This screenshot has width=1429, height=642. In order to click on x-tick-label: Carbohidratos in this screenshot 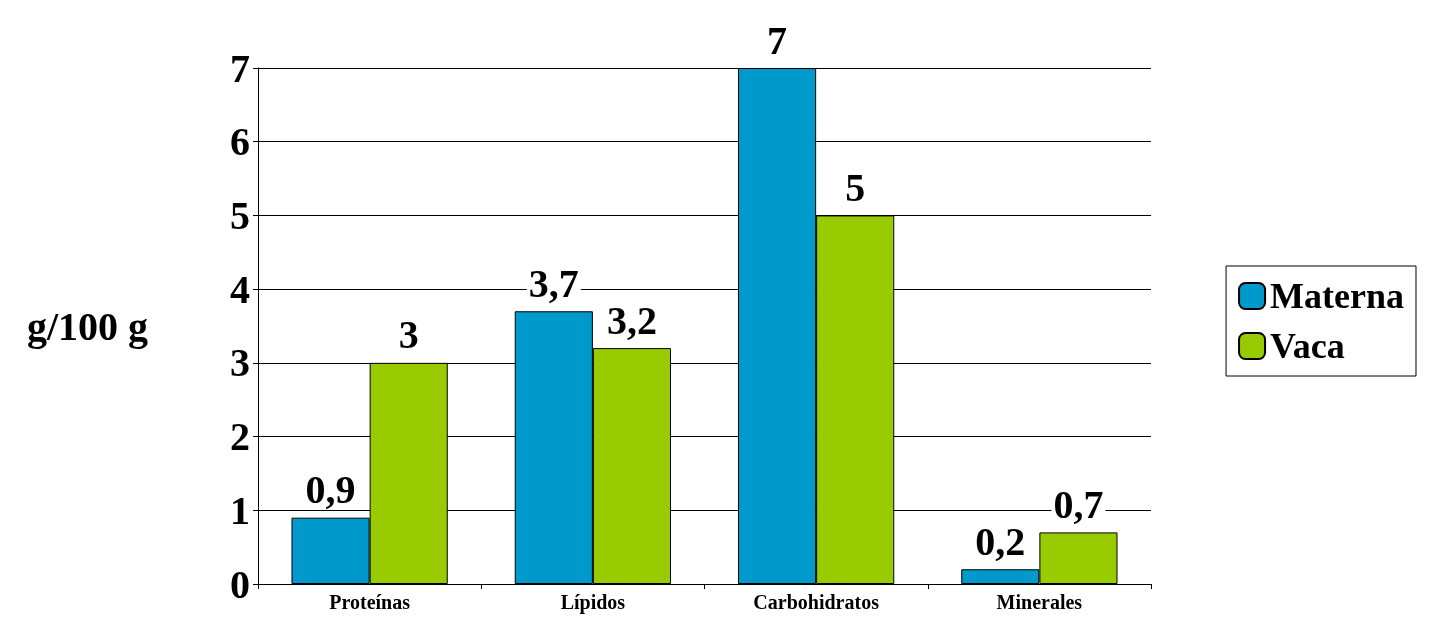, I will do `click(816, 602)`.